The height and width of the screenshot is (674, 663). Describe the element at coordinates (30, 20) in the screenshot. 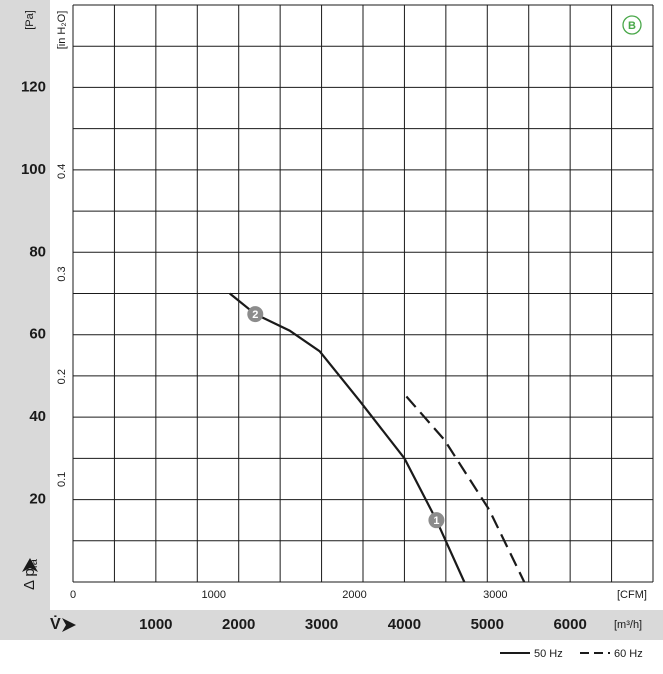

I see `y-unit: [Pa]` at that location.